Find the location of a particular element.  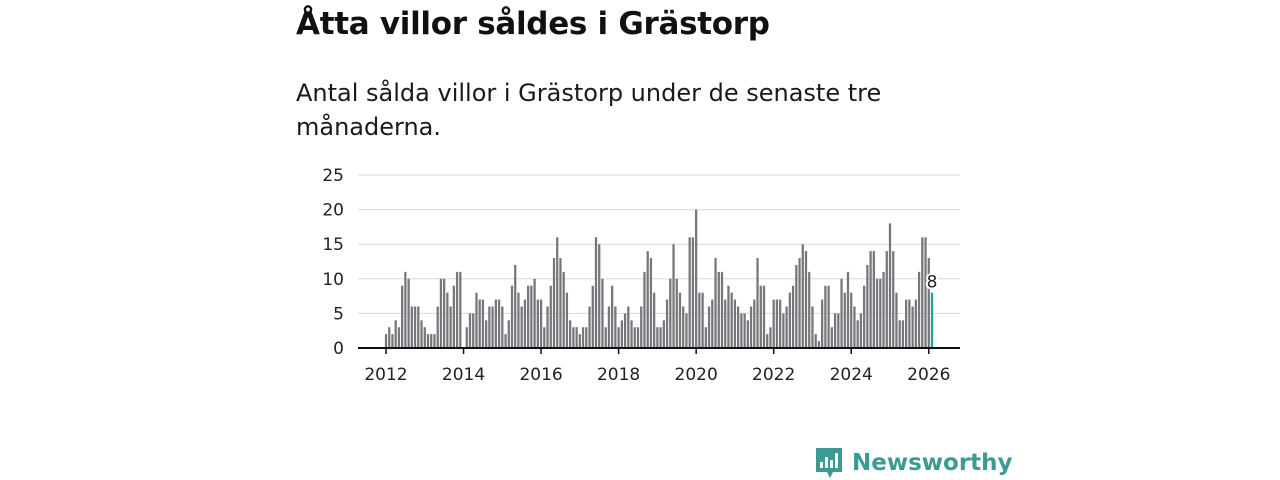

x-tick-label: 2018 is located at coordinates (618, 375).